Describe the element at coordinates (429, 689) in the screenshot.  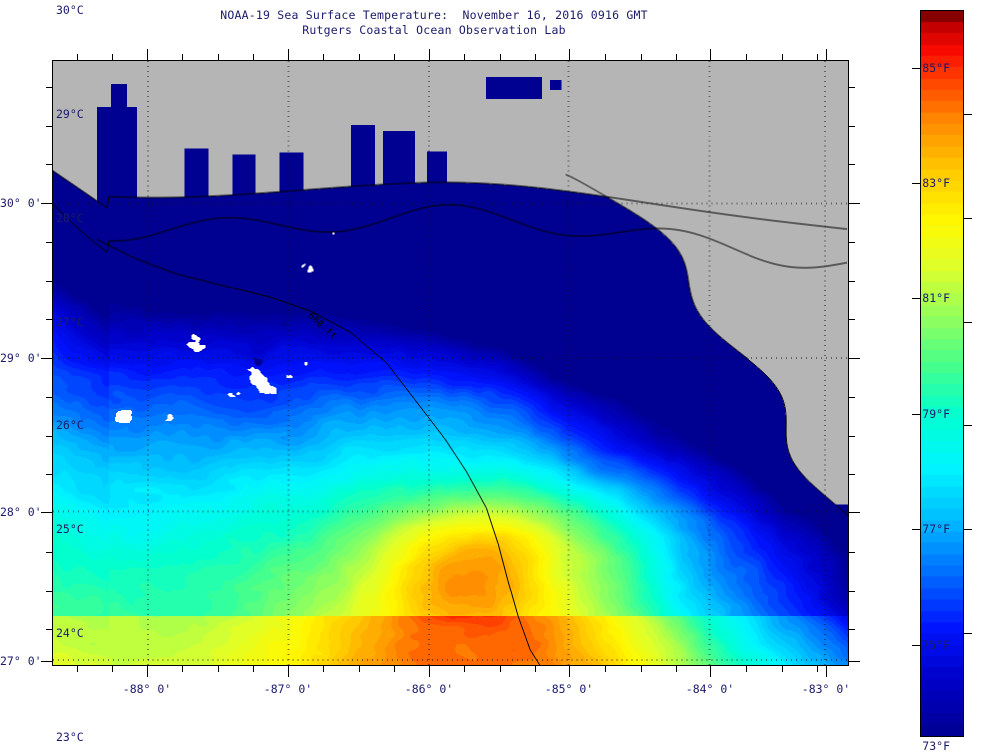
I see `x-axis-label: -86° 0'` at that location.